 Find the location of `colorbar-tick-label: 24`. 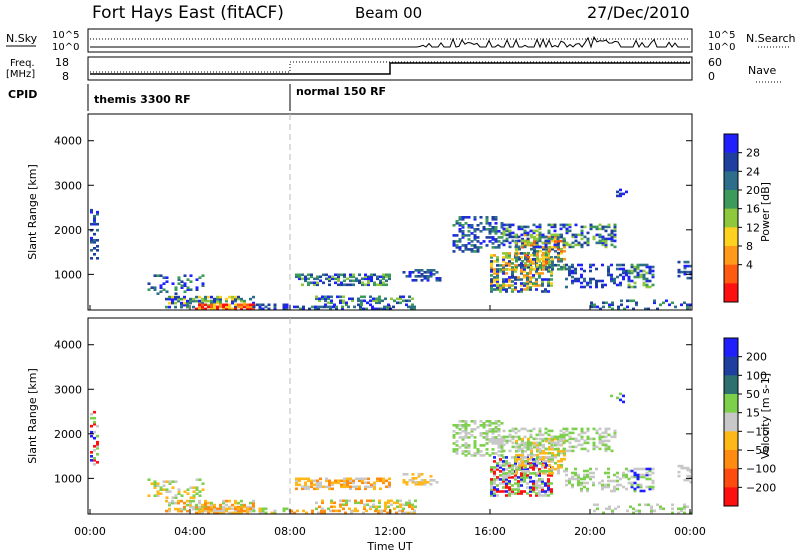

colorbar-tick-label: 24 is located at coordinates (753, 171).